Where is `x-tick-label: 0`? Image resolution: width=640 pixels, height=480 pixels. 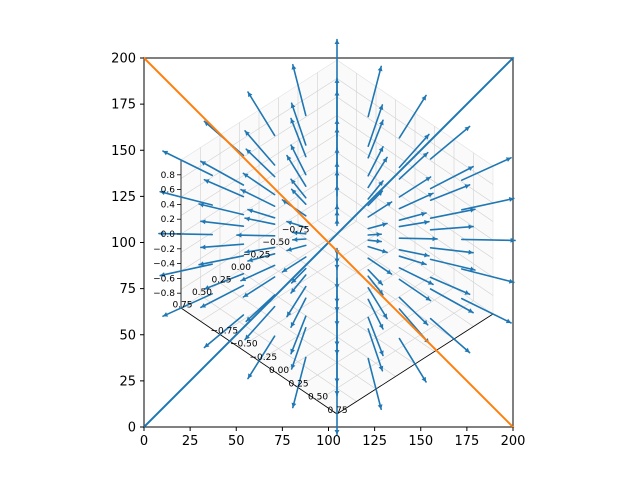 x-tick-label: 0 is located at coordinates (144, 441).